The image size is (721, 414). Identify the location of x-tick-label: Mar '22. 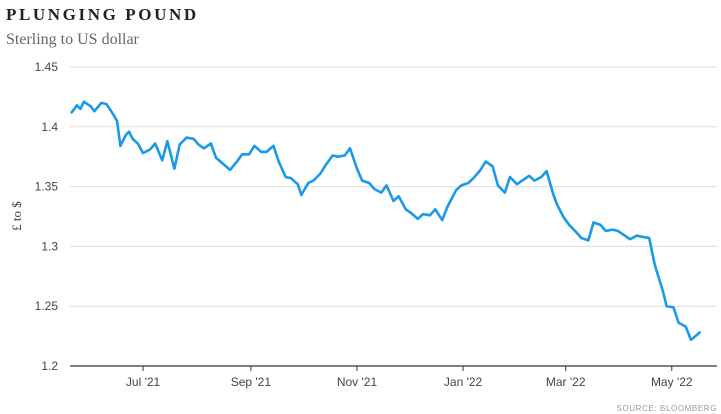
(566, 382).